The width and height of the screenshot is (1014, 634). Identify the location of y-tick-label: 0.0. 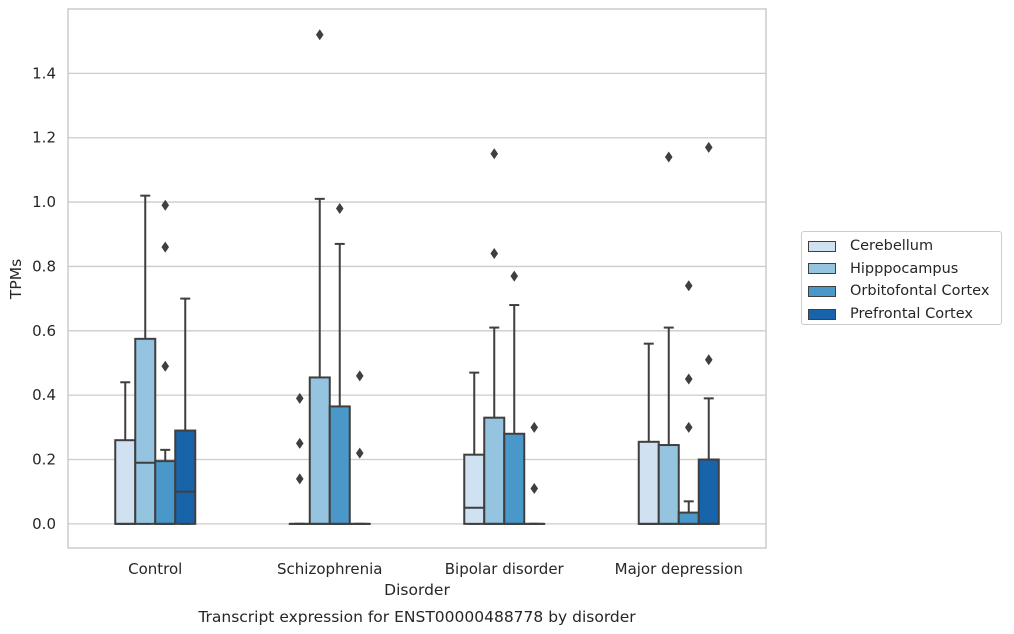
(44, 524).